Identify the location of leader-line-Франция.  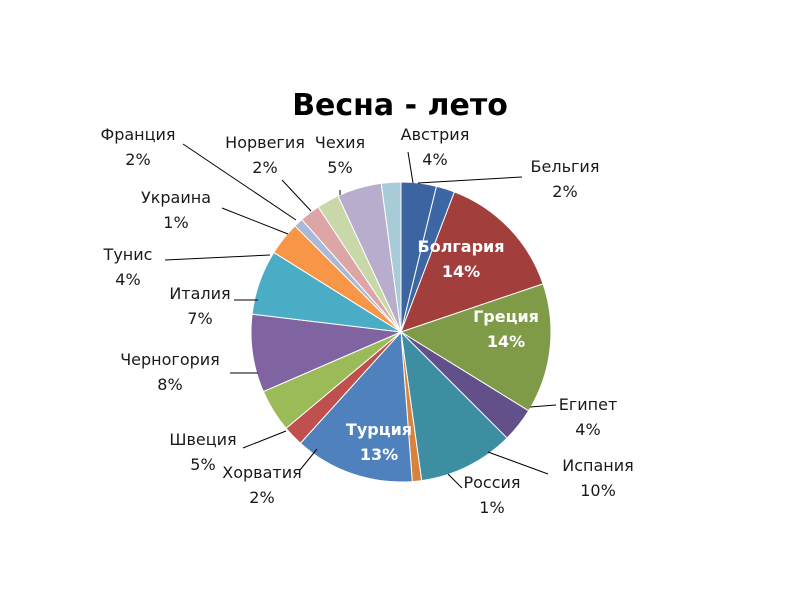
(239, 182).